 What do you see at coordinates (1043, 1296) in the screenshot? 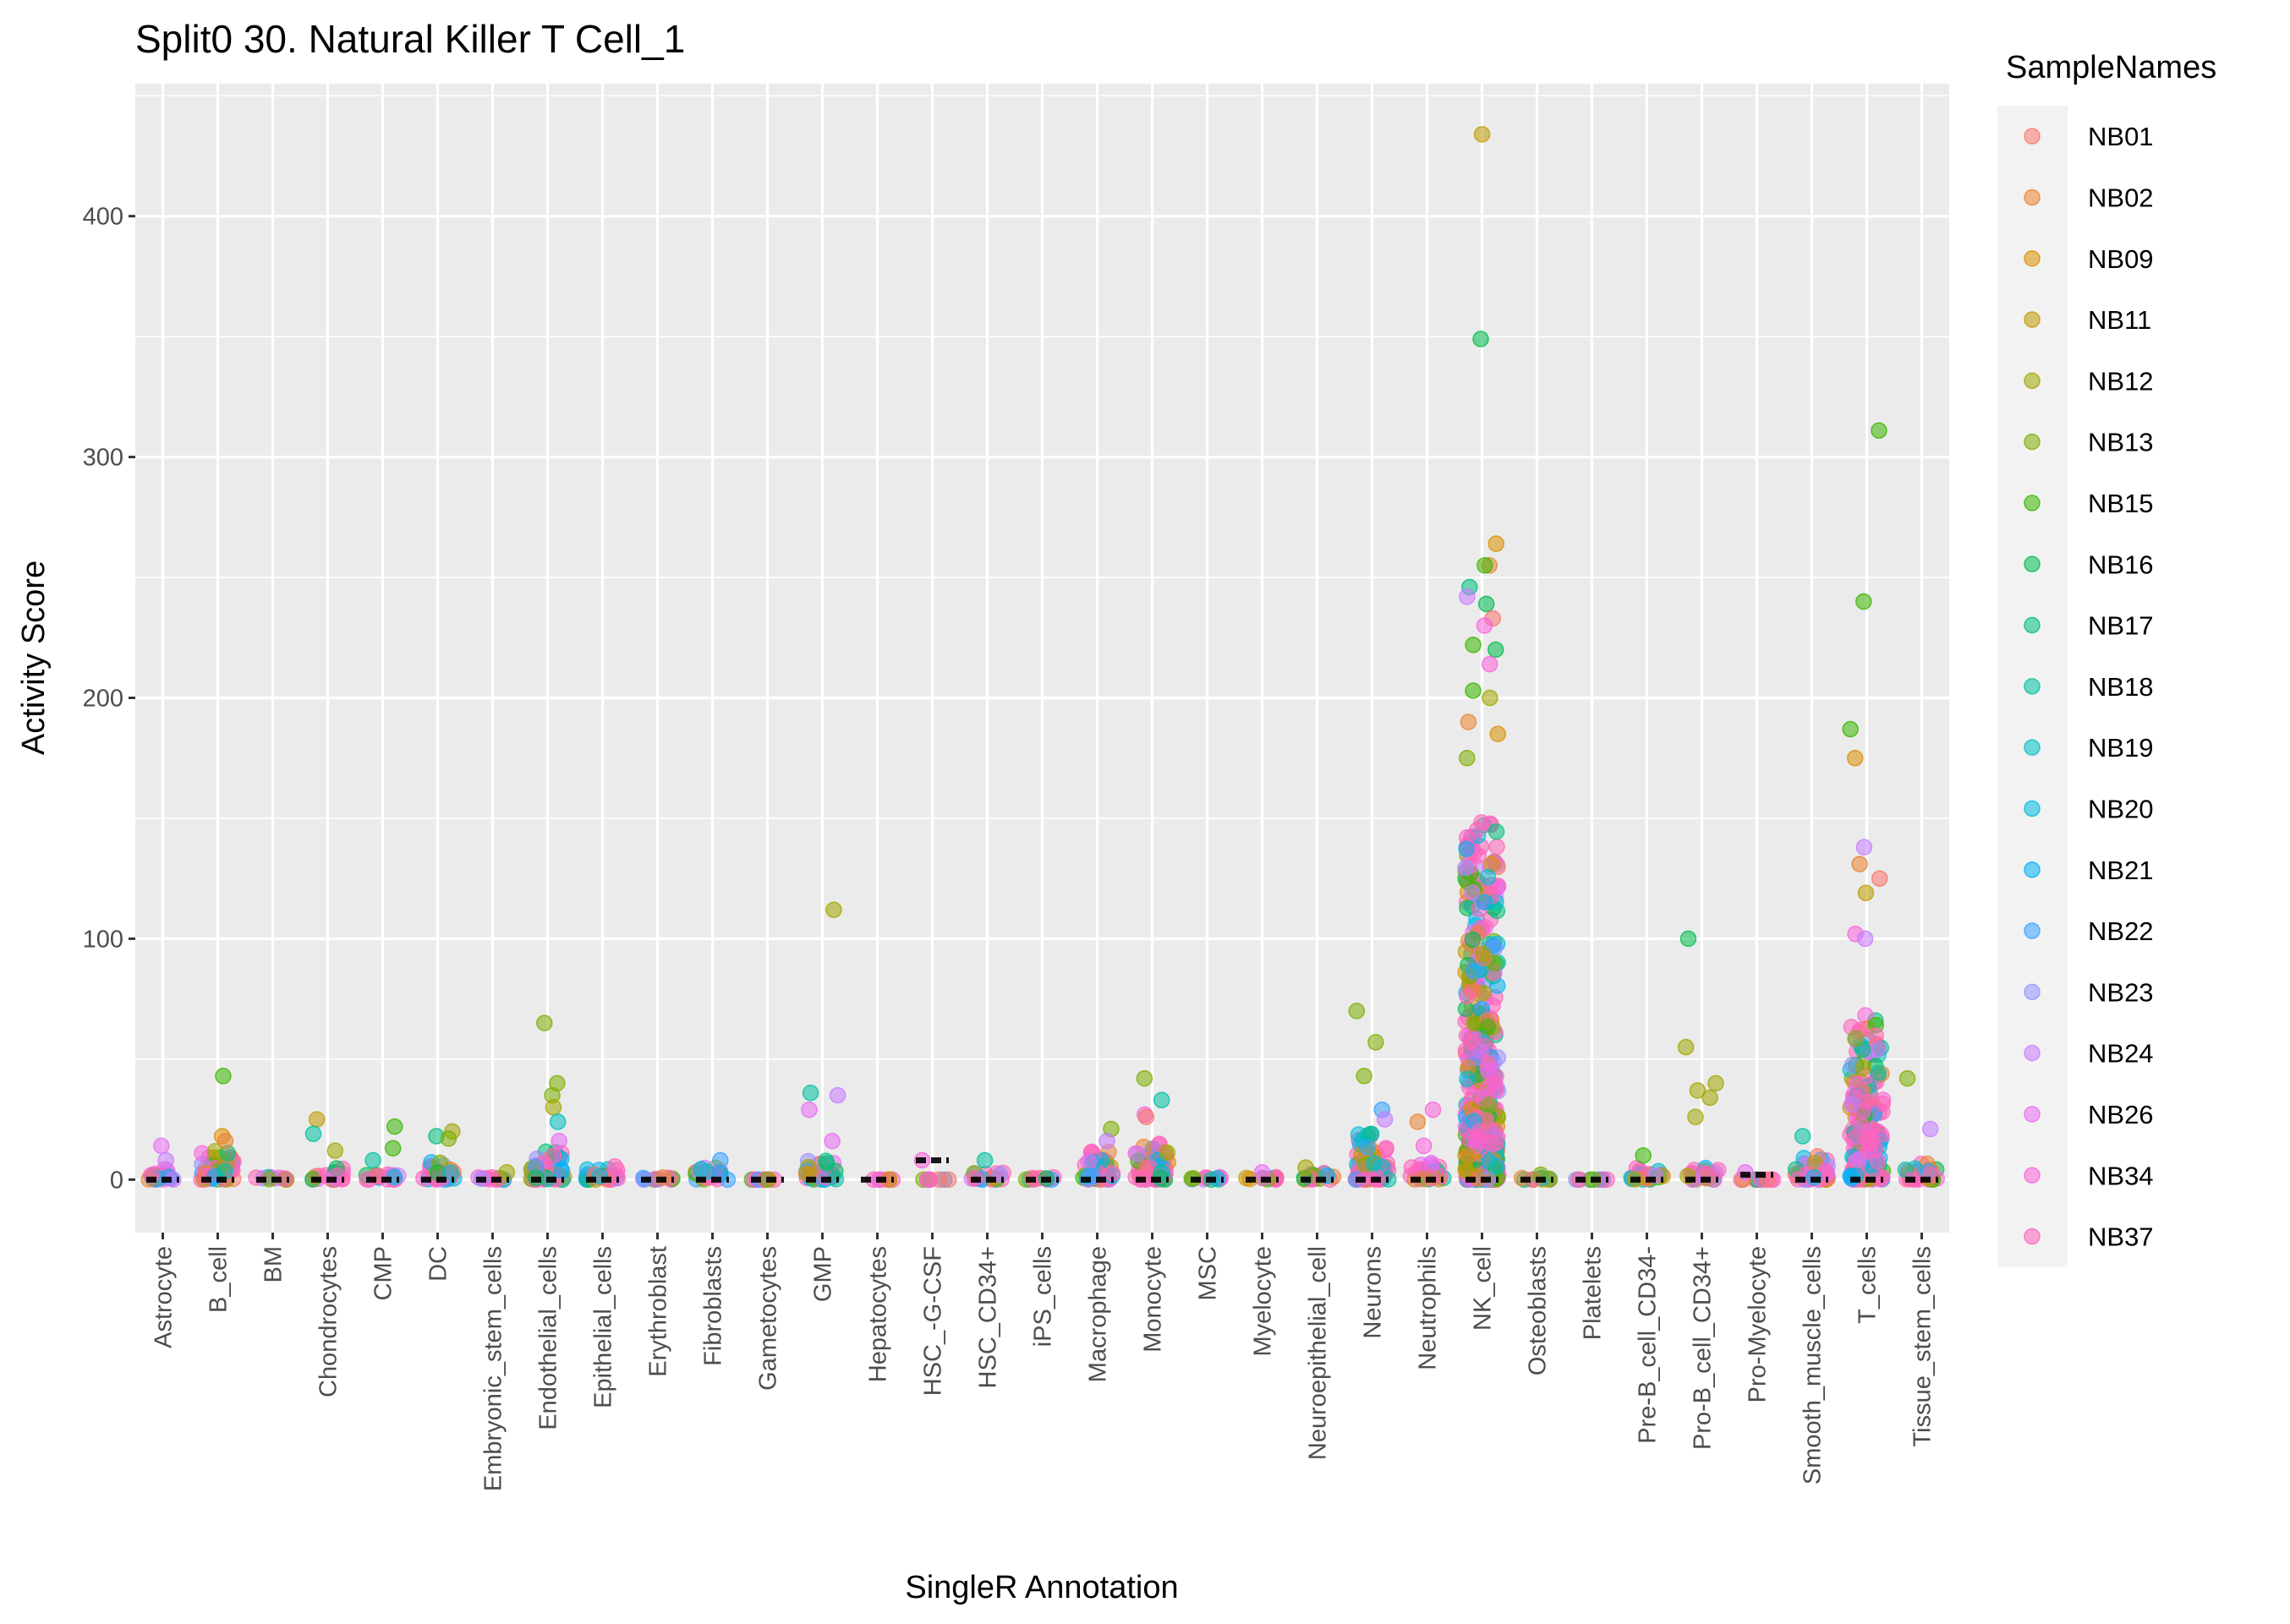
I see `x-tick-label: iPS_cells` at bounding box center [1043, 1296].